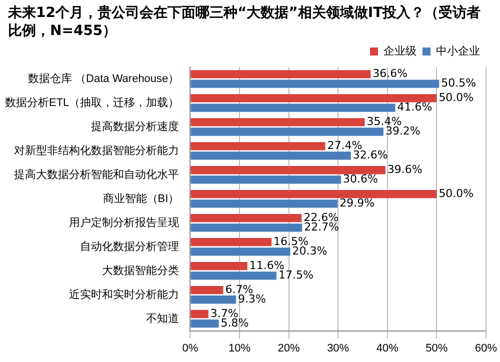 Image resolution: width=500 pixels, height=362 pixels. What do you see at coordinates (104, 79) in the screenshot?
I see `y-tick-label: 数据仓库 （Data Warehouse）` at bounding box center [104, 79].